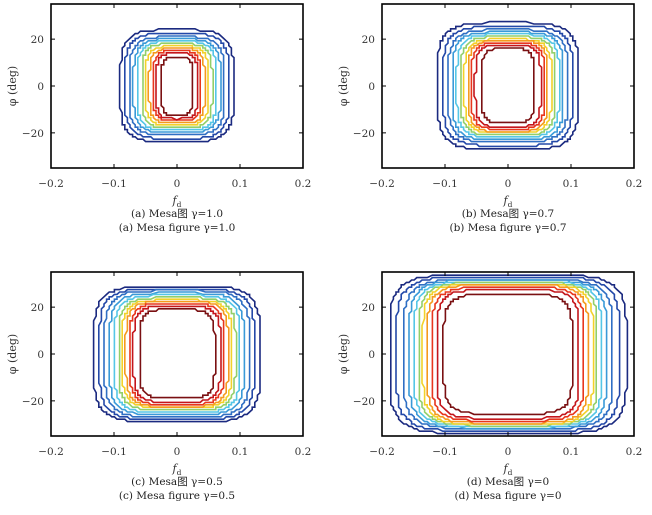 The height and width of the screenshot is (515, 652). What do you see at coordinates (177, 496) in the screenshot?
I see `caption-c-en: (c) Mesa figure γ=0.5` at bounding box center [177, 496].